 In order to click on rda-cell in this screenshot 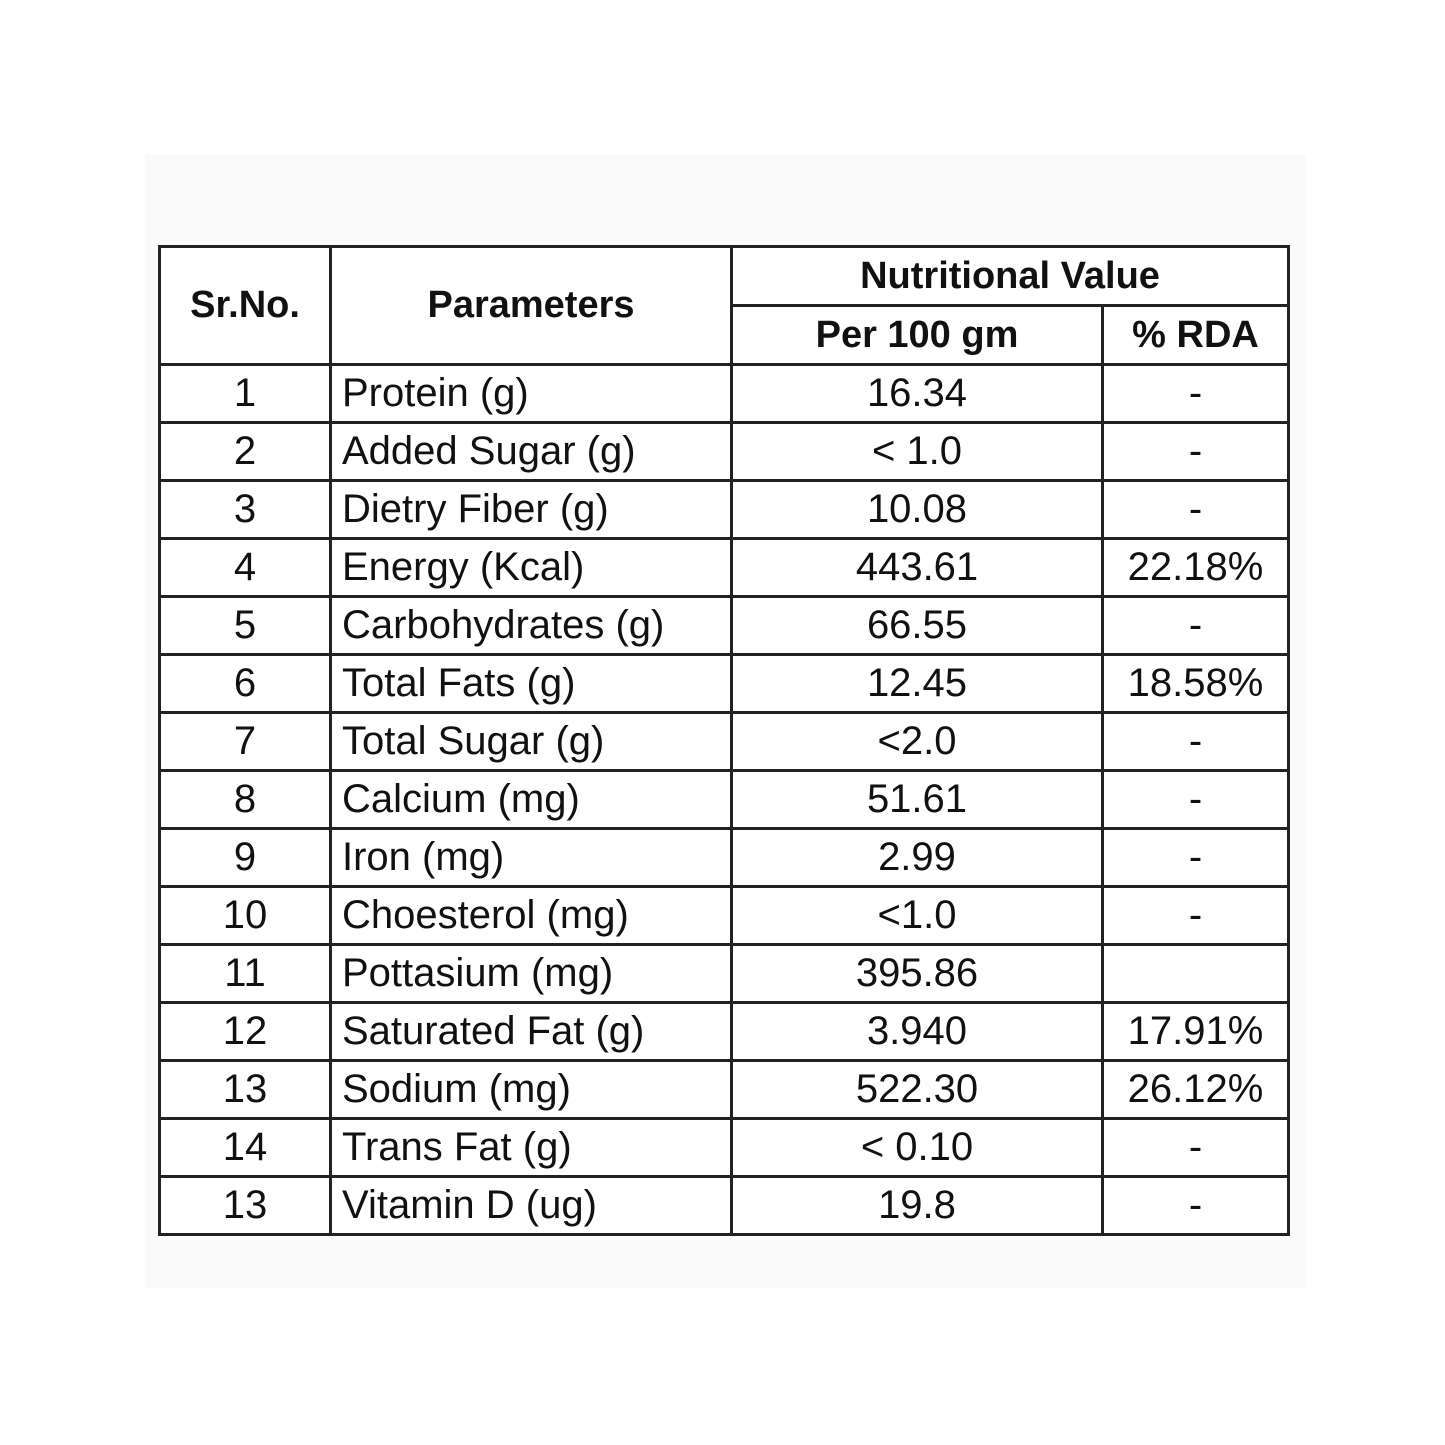, I will do `click(1195, 973)`.